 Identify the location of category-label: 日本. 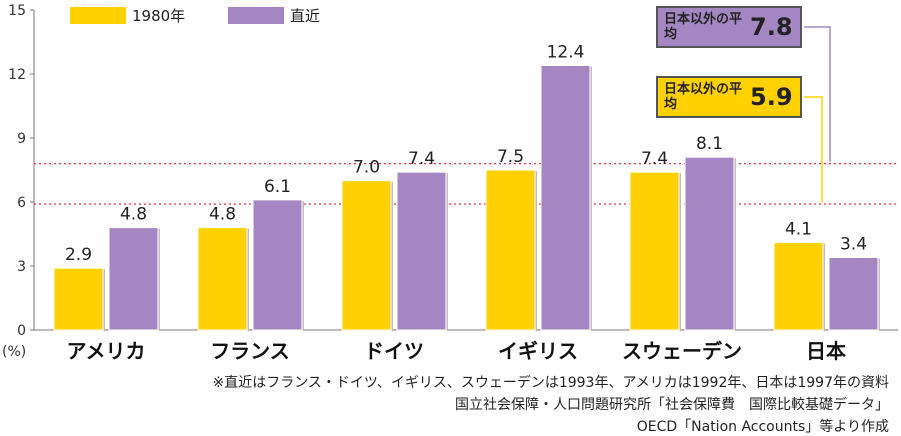
(826, 351).